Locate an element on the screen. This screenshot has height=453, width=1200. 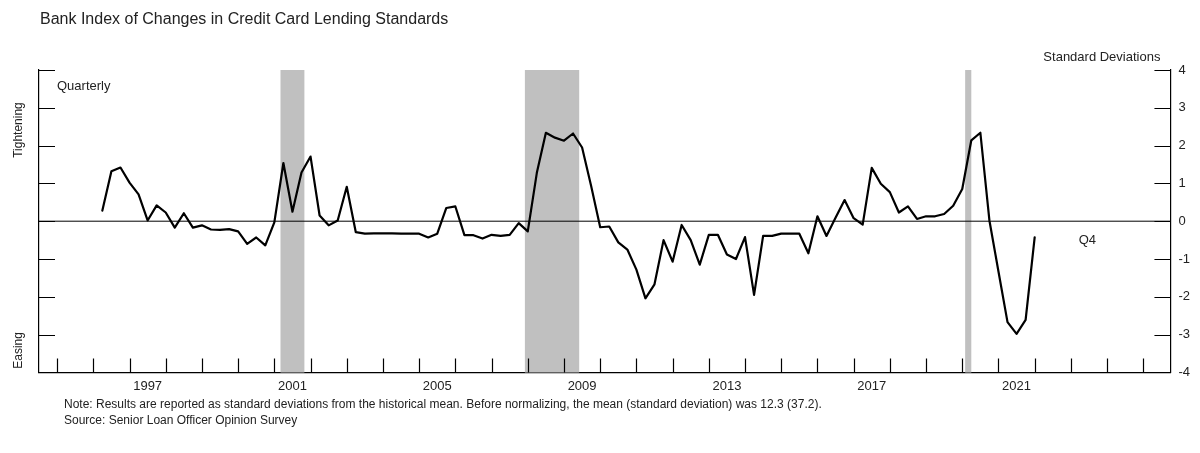
x-tick-label: 2017 is located at coordinates (872, 385).